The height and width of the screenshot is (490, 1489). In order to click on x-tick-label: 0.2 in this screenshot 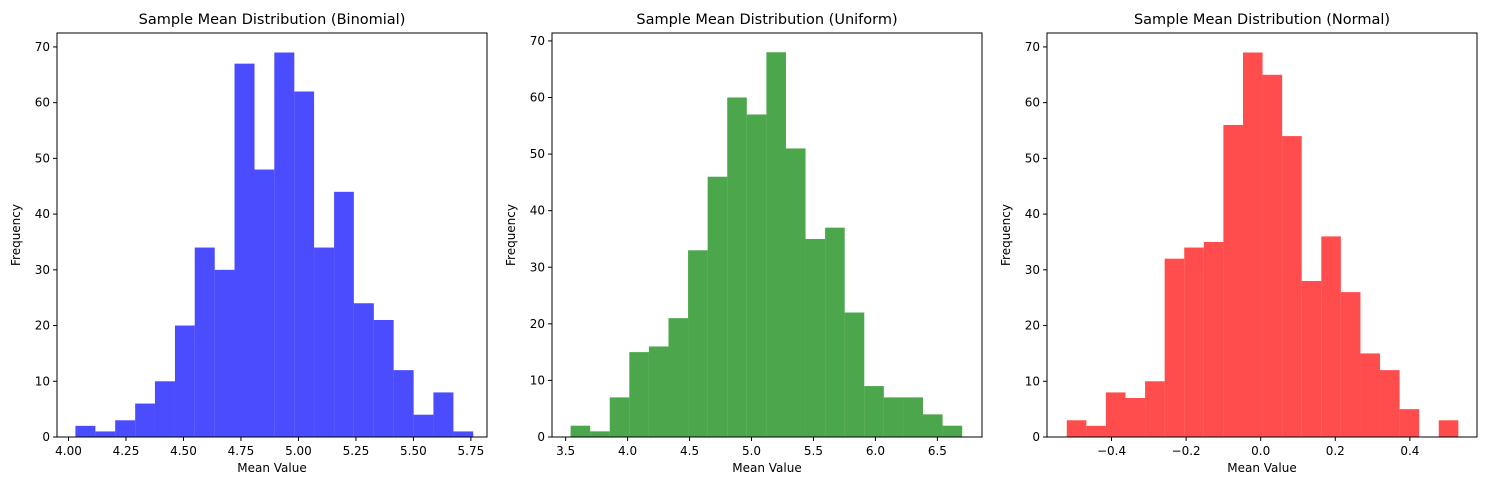, I will do `click(1335, 451)`.